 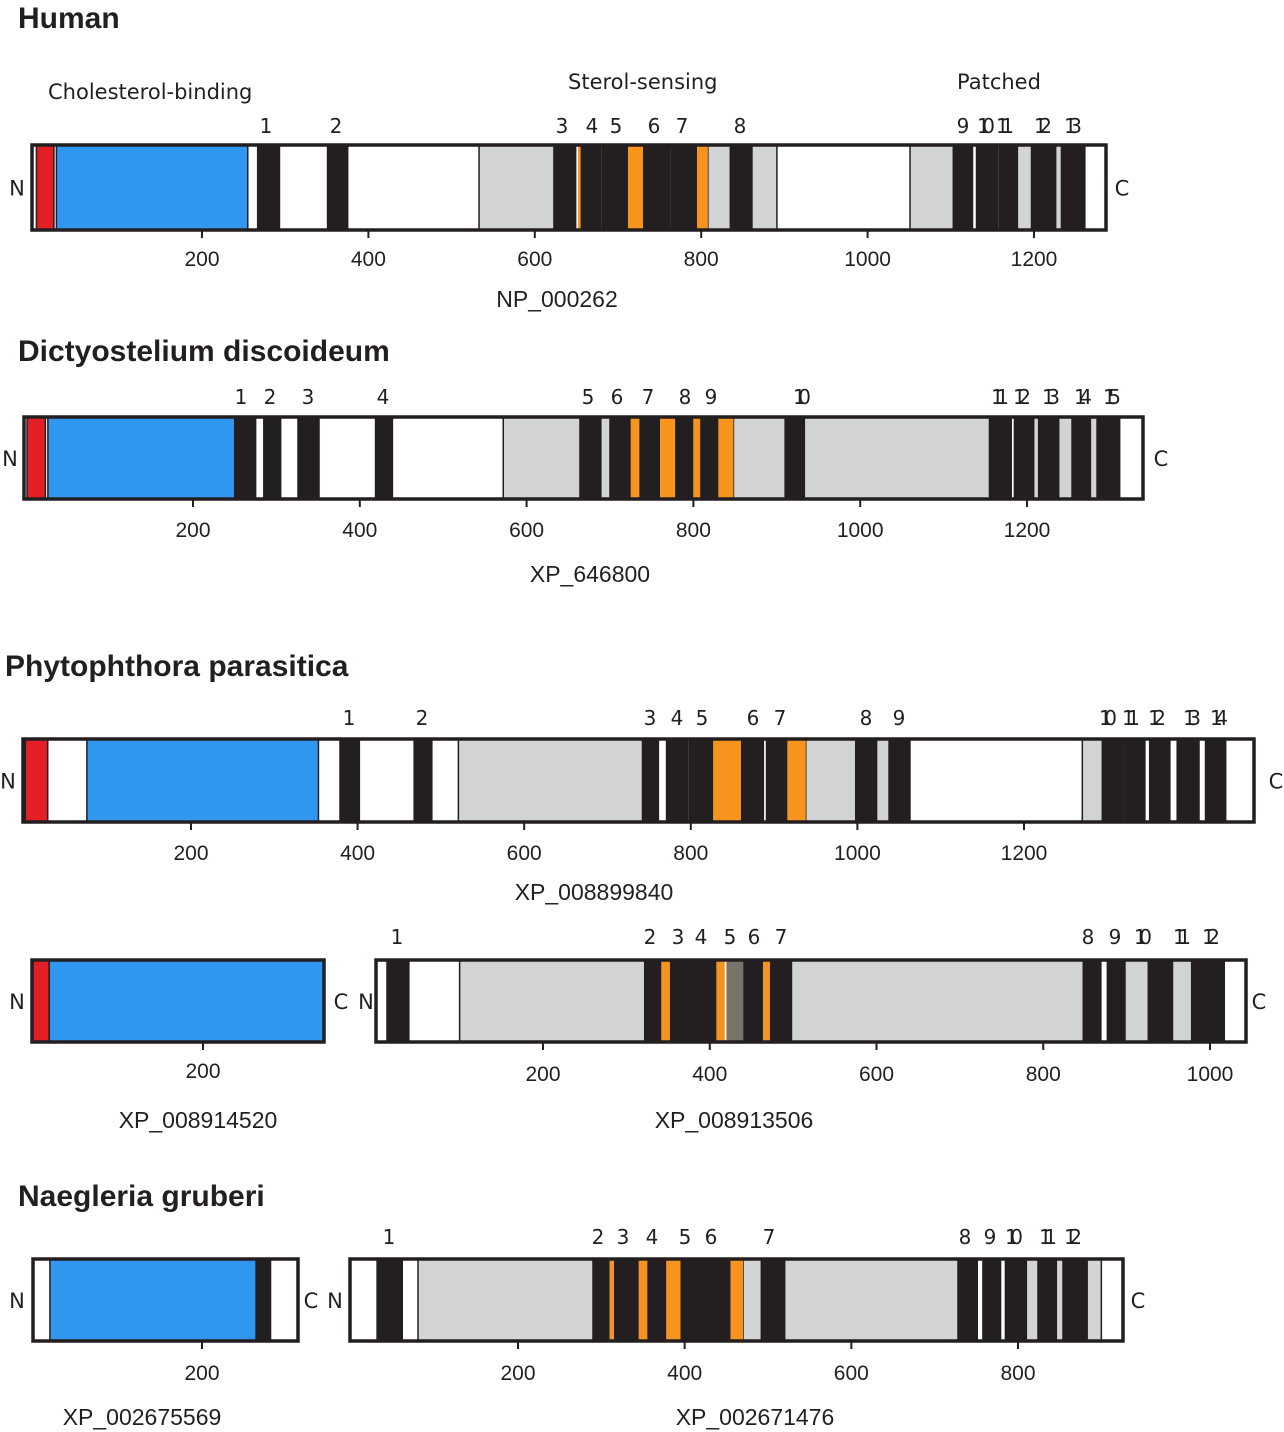 I want to click on tm-number-7: 7, so click(x=682, y=126).